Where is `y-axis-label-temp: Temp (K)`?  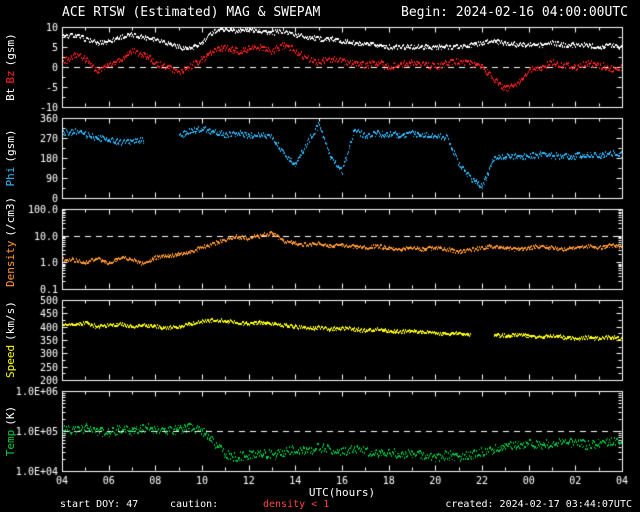
y-axis-label-temp: Temp (K) is located at coordinates (10, 431).